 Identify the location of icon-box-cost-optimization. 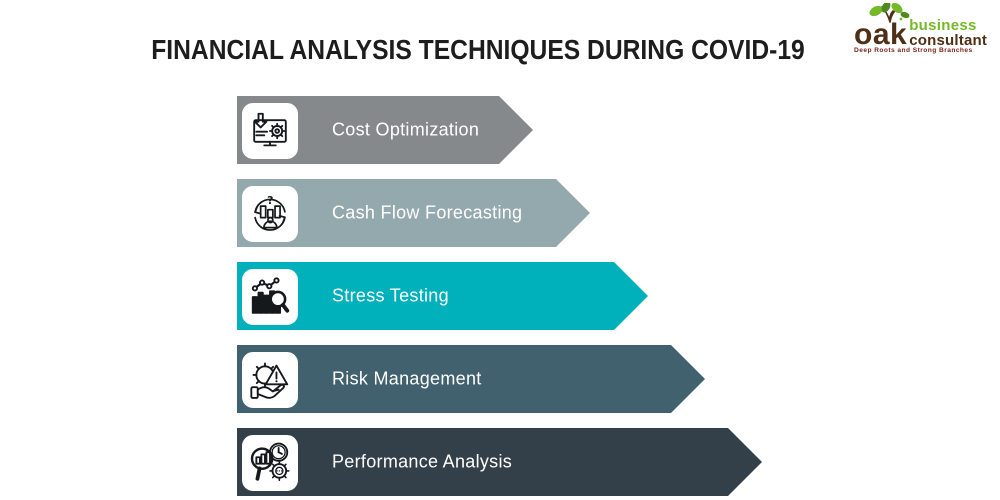
(270, 131).